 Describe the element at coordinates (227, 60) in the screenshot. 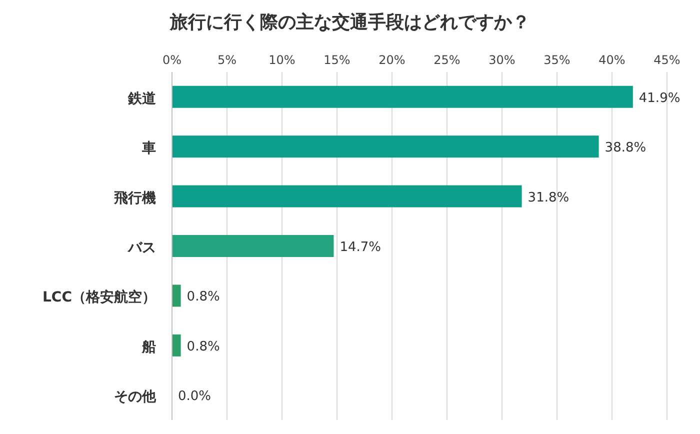

I see `x-tick-label: 5%` at that location.